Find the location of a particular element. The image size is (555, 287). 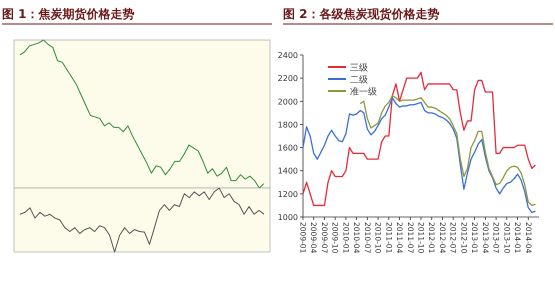

chart-title: 图 2：各级焦炭现货价格走势 is located at coordinates (361, 14).